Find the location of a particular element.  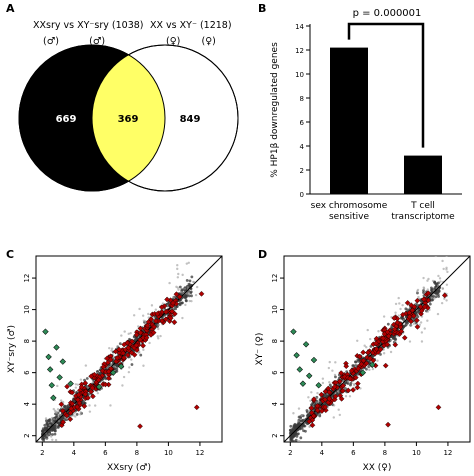

bar is located at coordinates (349, 120).